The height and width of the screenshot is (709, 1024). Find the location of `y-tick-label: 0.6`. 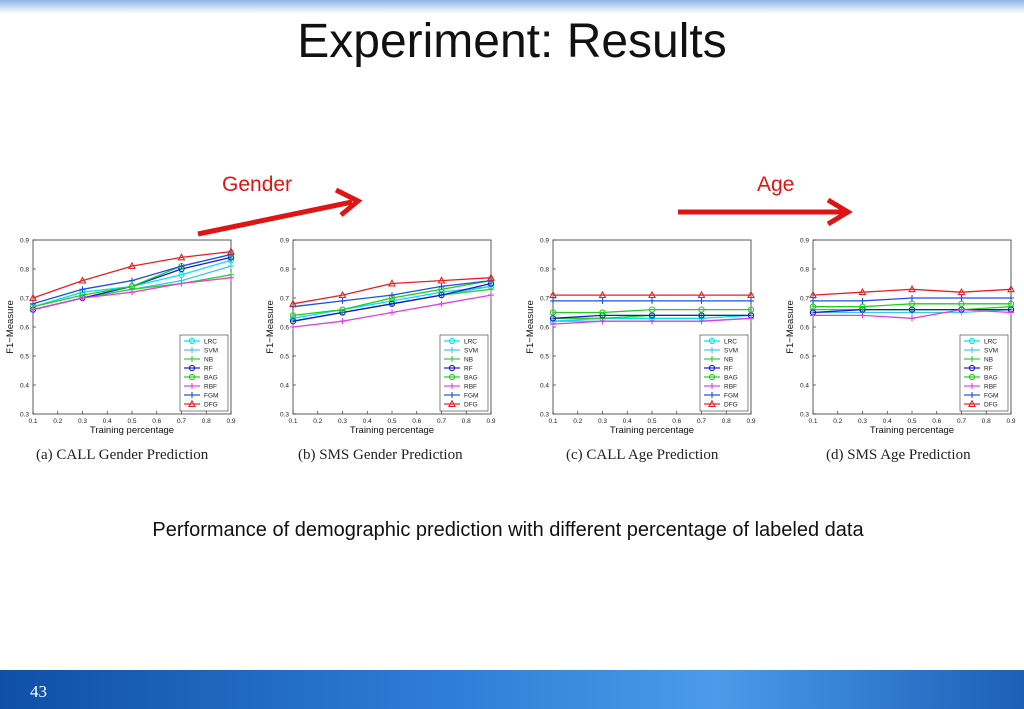

y-tick-label: 0.6 is located at coordinates (284, 327).